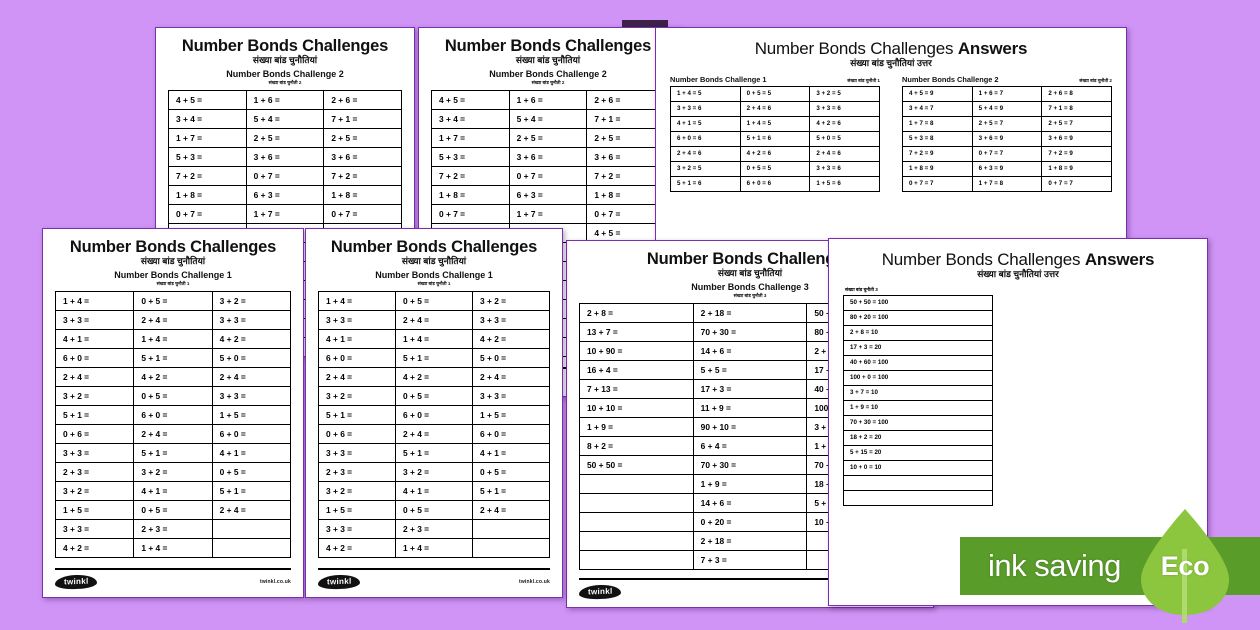  I want to click on question-cell: 11 + 9 =, so click(750, 408).